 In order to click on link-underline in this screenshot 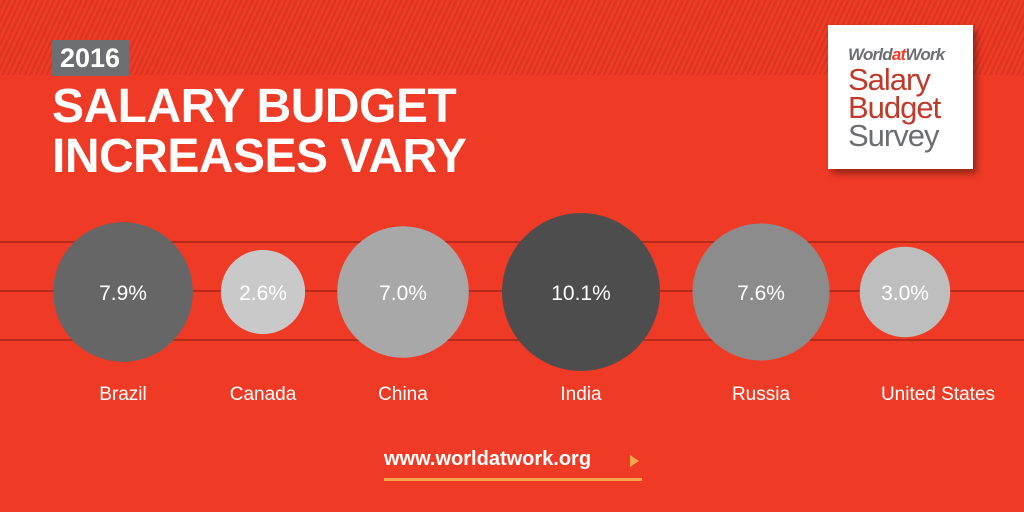, I will do `click(513, 479)`.